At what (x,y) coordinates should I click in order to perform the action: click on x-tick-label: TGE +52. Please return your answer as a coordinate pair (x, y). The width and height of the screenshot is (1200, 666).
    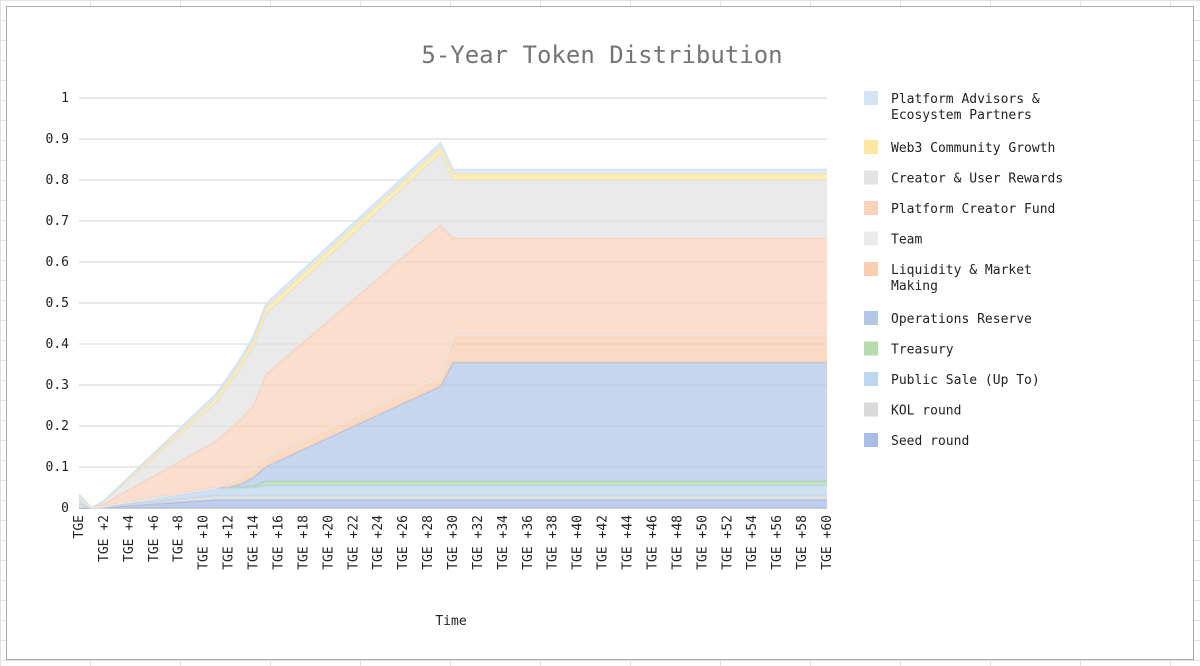
    Looking at the image, I should click on (727, 542).